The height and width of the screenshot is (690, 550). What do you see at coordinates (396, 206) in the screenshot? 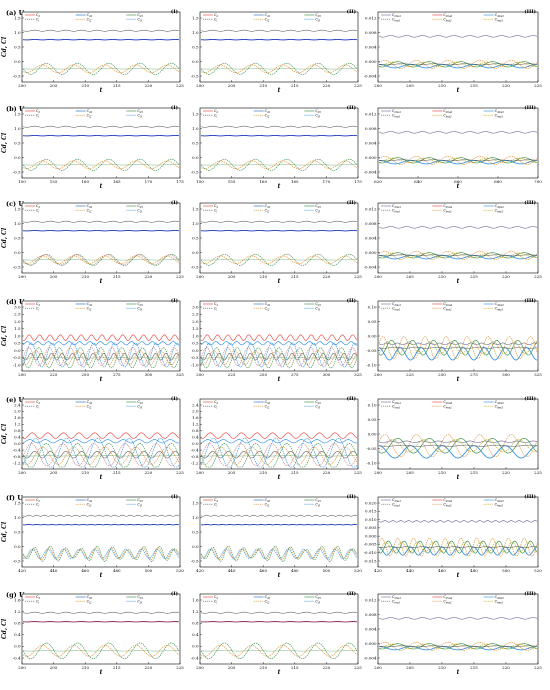
I see `legend-label: Cdms1` at bounding box center [396, 206].